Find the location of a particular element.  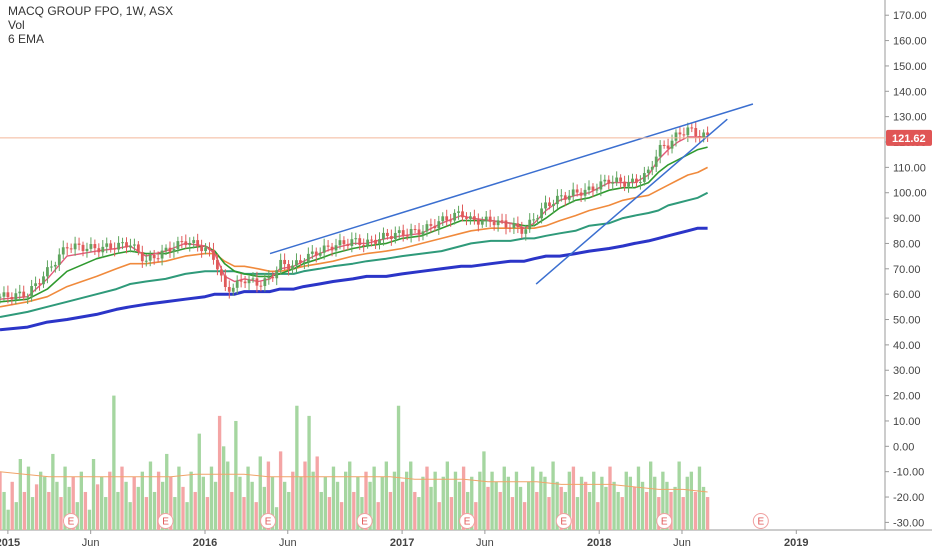

trend-line is located at coordinates (631, 201).